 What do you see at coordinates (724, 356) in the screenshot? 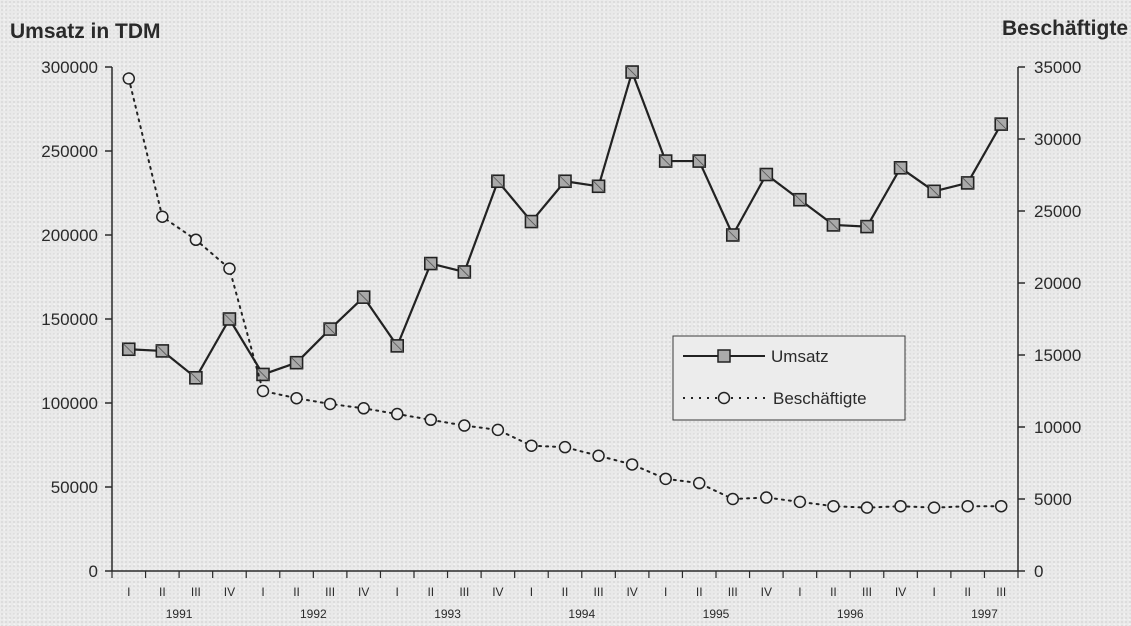
I see `legend-umsatz-marker` at bounding box center [724, 356].